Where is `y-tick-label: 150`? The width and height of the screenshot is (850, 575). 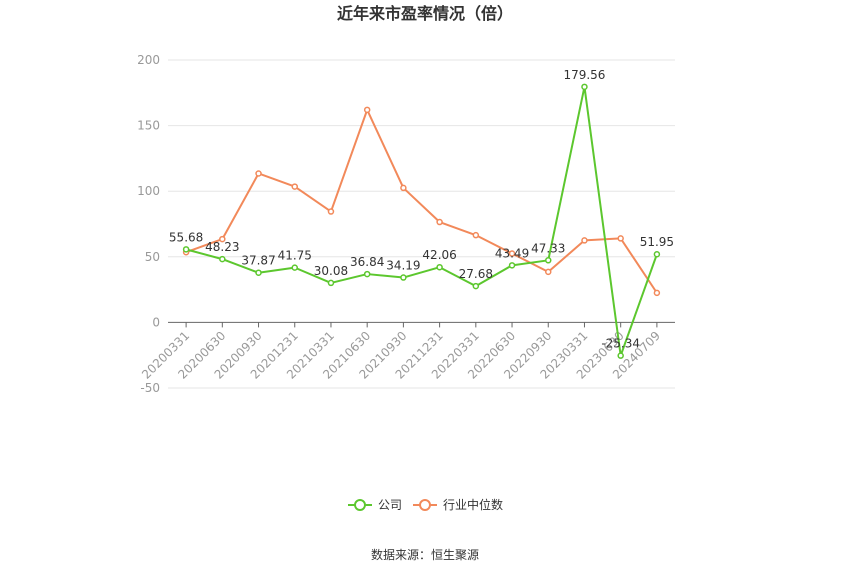
y-tick-label: 150 is located at coordinates (148, 126).